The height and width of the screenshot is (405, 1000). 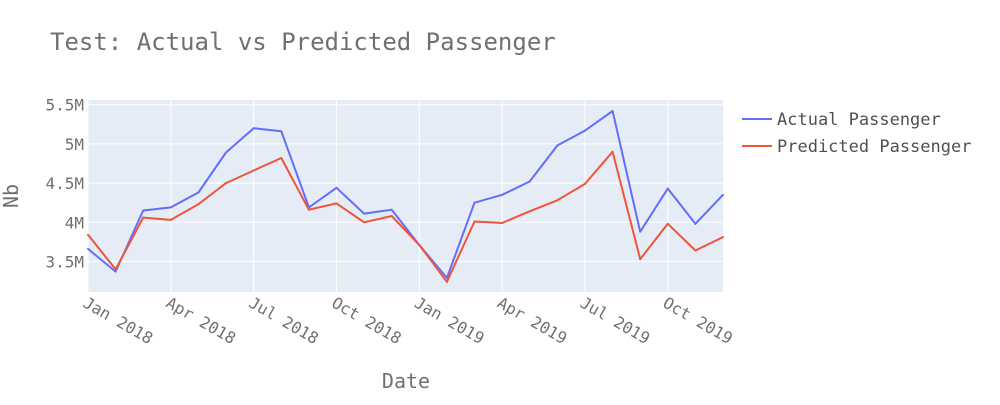 I want to click on x-tick-label: Jan 2019, so click(x=449, y=320).